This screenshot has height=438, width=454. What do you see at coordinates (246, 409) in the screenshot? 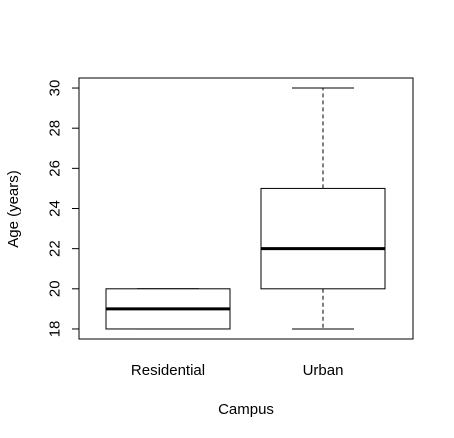
I see `x-axis-title: Campus` at bounding box center [246, 409].